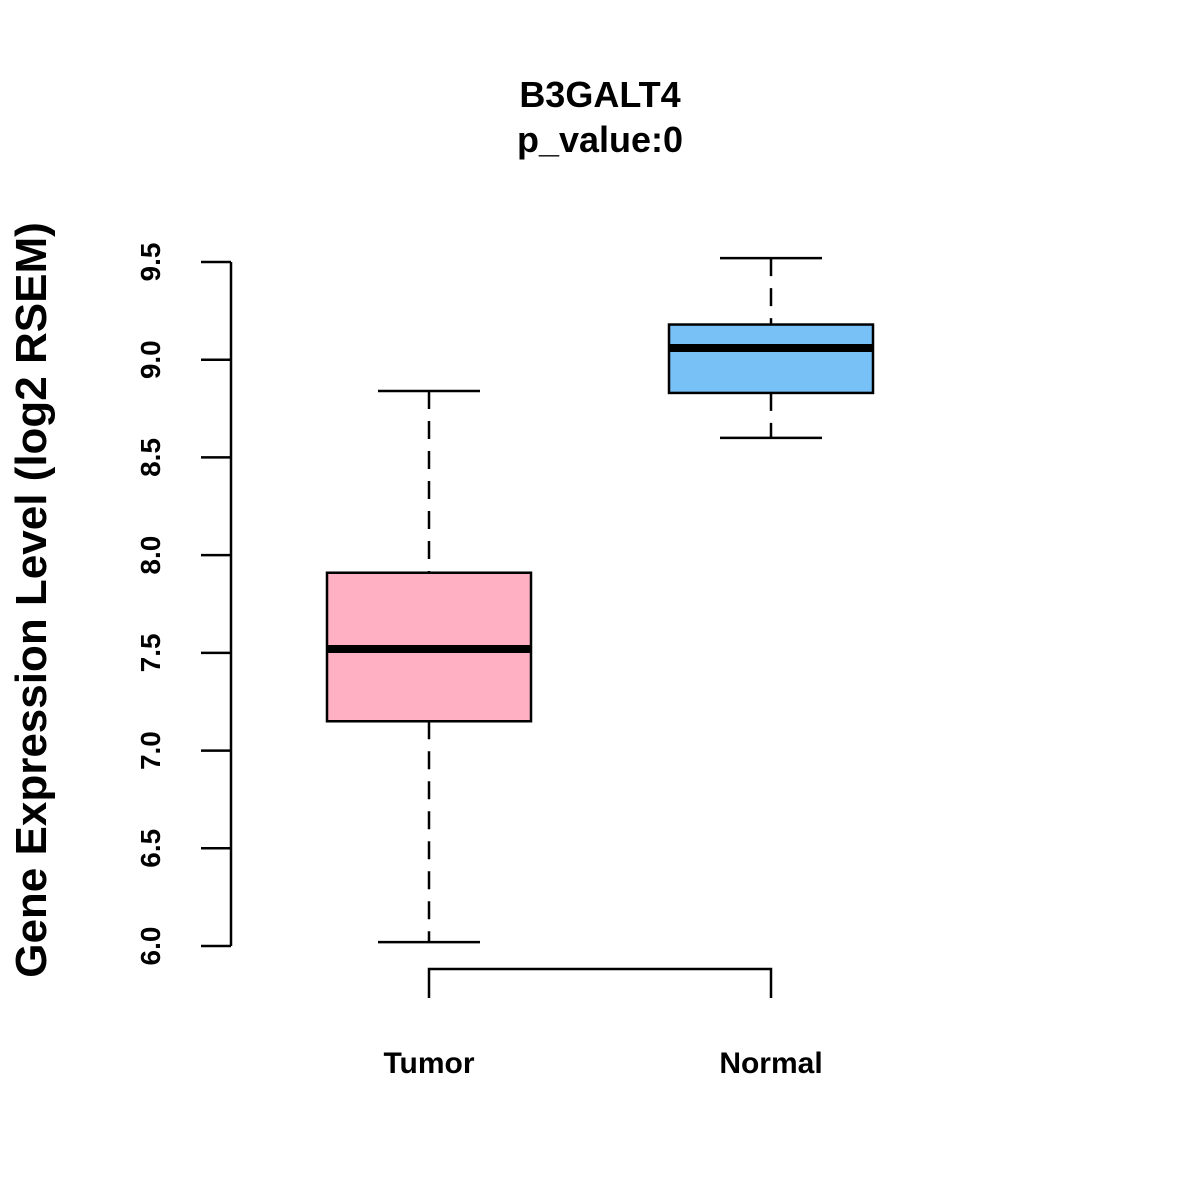 The image size is (1200, 1200). Describe the element at coordinates (31, 600) in the screenshot. I see `y-axis-label: Gene Expression Level (log2 RSEM)` at that location.